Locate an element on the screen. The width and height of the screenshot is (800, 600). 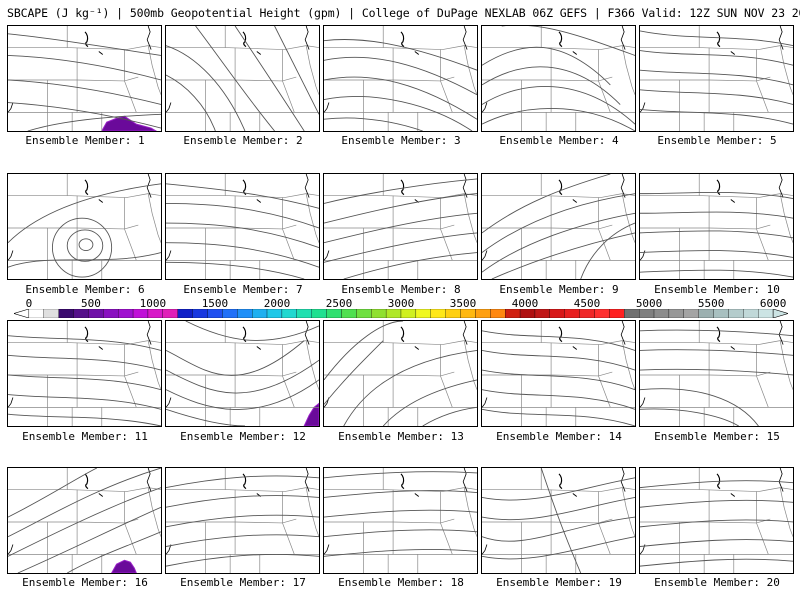
ensemble-member-label: Ensemble Member: 1 is located at coordinates (85, 140).